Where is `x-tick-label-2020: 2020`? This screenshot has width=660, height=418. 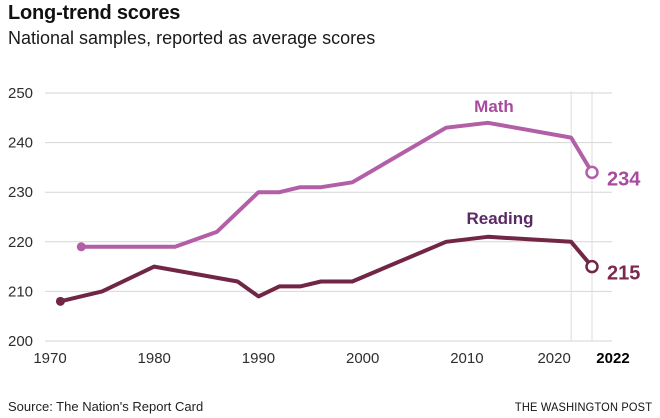
x-tick-label-2020: 2020 is located at coordinates (553, 358).